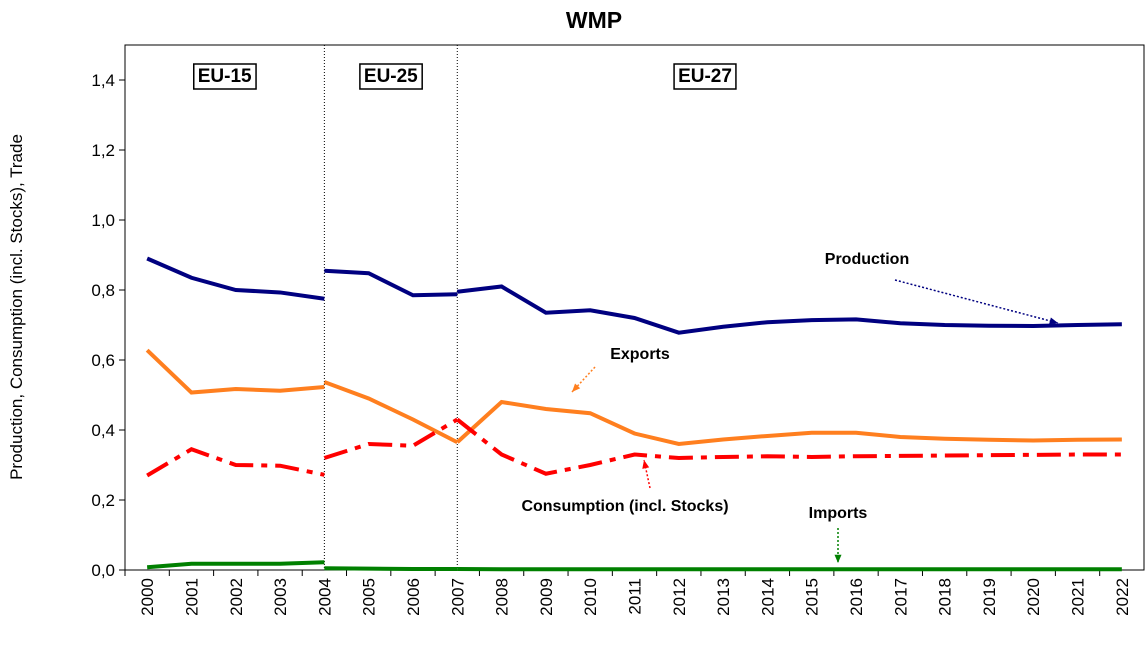 The height and width of the screenshot is (648, 1148). Describe the element at coordinates (1033, 597) in the screenshot. I see `x-tick-label: 2020` at that location.